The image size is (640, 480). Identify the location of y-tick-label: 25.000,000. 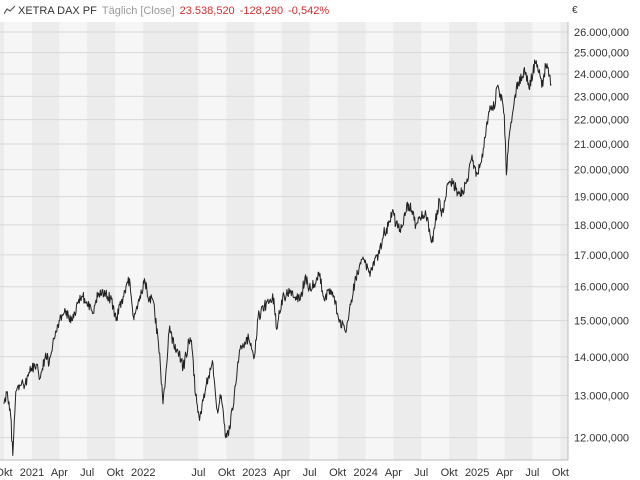
(601, 54).